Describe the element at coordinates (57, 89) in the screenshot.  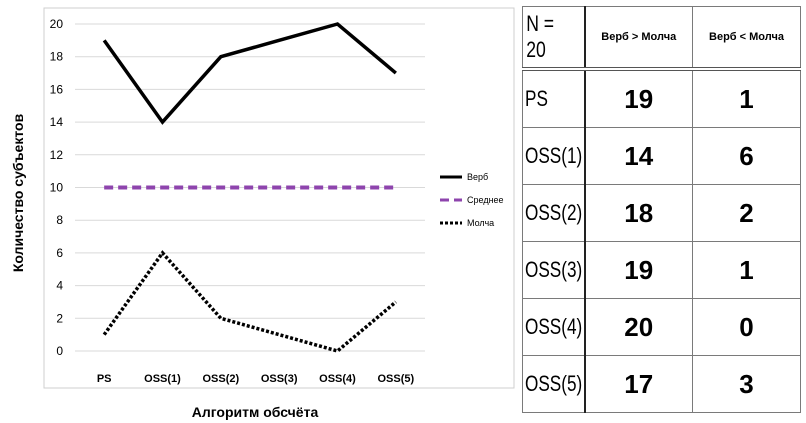
I see `y-tick-label: 16` at that location.